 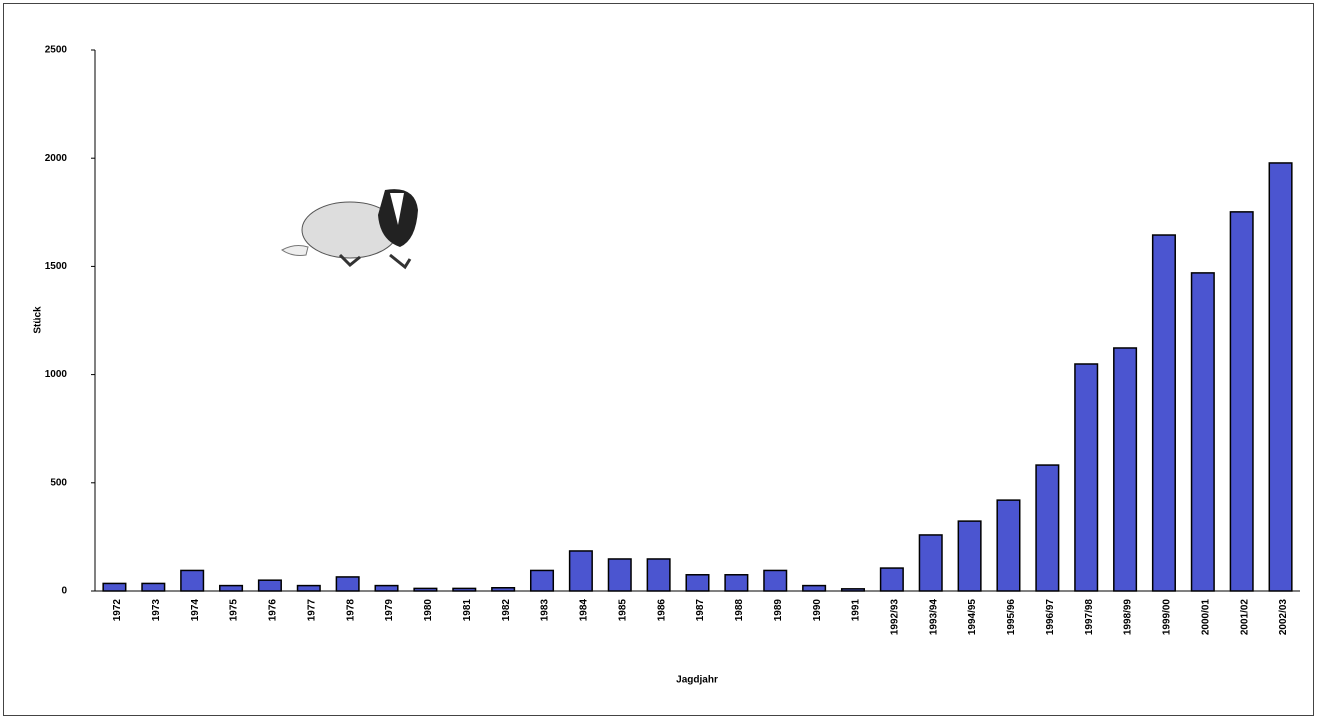 I want to click on x-tick-label: 1983, so click(x=545, y=610).